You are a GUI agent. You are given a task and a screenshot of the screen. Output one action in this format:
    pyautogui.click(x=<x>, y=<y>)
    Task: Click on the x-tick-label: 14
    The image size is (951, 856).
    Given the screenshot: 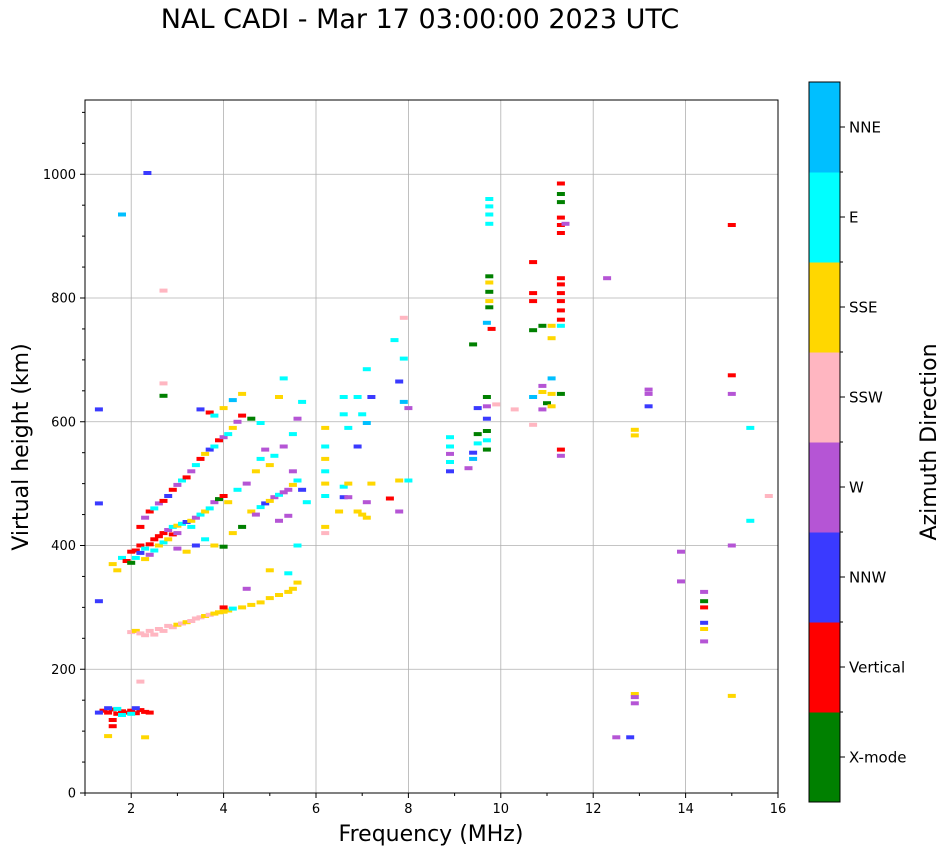 What is the action you would take?
    pyautogui.click(x=685, y=809)
    